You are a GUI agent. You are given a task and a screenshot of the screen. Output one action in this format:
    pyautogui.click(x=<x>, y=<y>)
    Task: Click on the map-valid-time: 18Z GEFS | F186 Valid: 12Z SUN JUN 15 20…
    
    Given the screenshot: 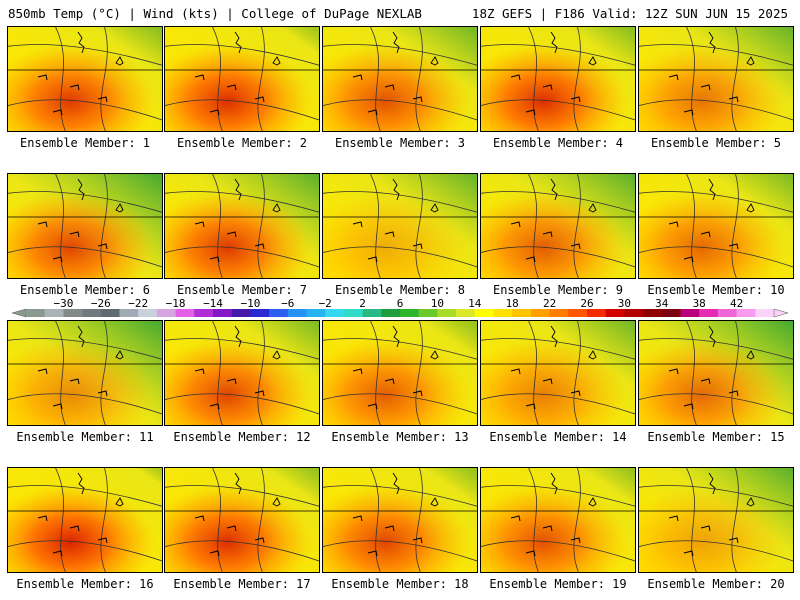 What is the action you would take?
    pyautogui.click(x=629, y=13)
    